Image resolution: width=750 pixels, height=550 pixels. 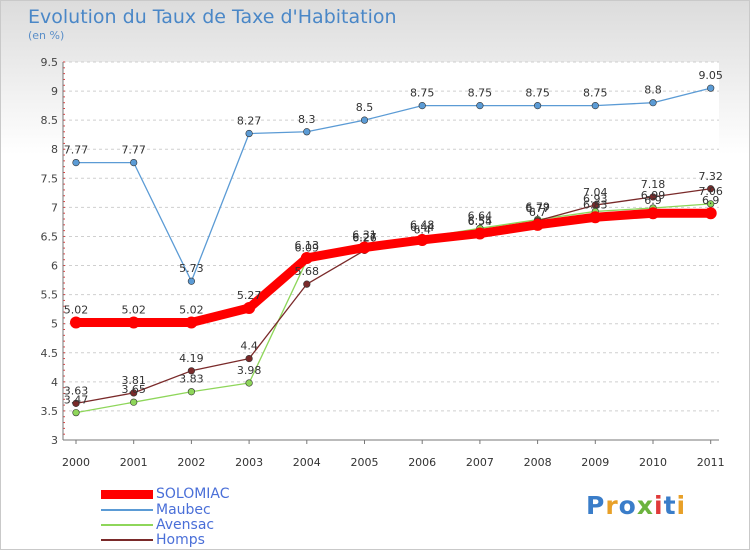 I want to click on y-tick-label: 8, so click(x=54, y=149).